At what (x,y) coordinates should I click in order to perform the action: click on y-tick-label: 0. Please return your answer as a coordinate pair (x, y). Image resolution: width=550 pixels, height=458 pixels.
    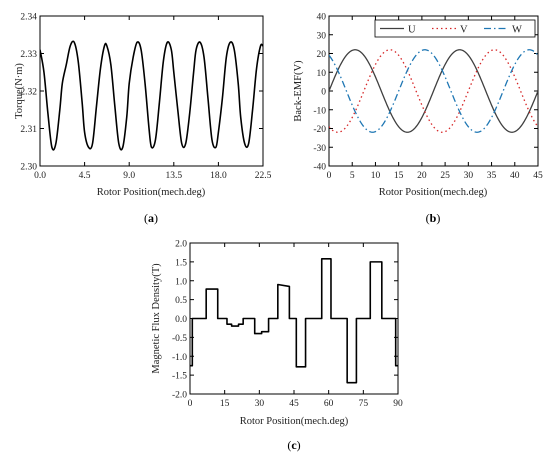
    Looking at the image, I should click on (323, 93).